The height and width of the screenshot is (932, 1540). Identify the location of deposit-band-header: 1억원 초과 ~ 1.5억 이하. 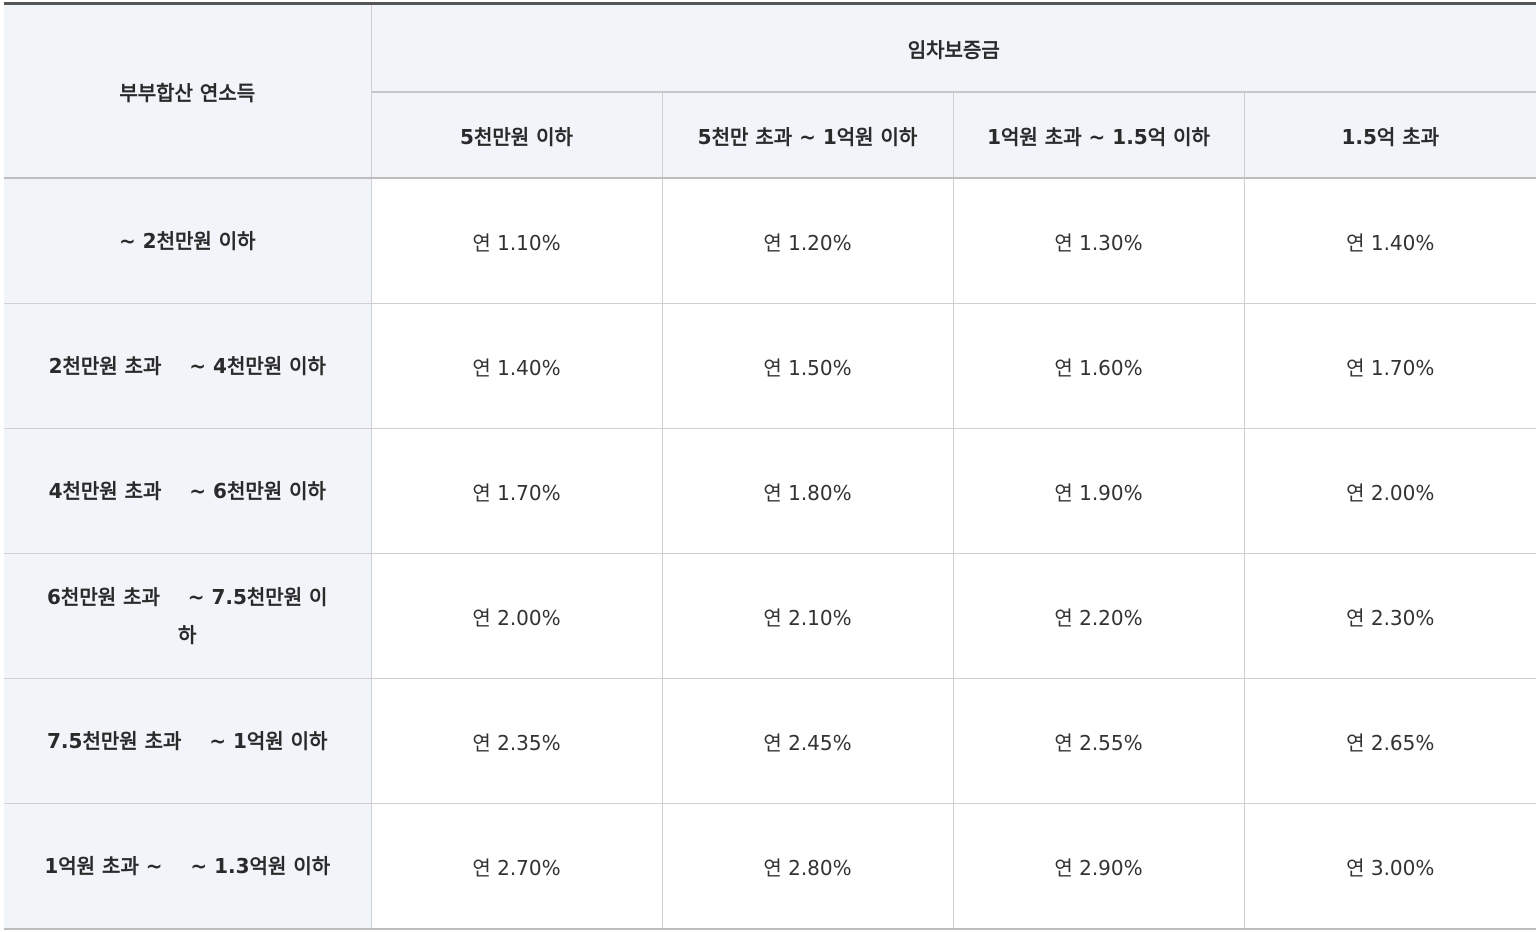
(1098, 135).